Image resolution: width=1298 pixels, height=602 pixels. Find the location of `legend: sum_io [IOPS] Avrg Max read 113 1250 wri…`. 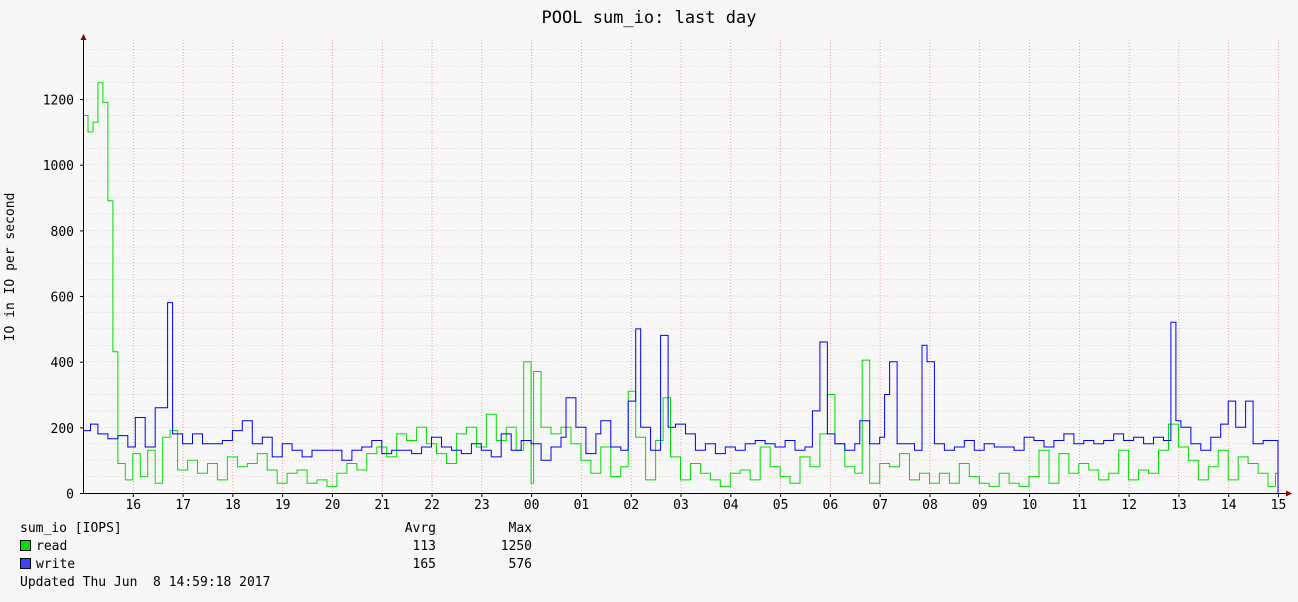

legend: sum_io [IOPS] Avrg Max read 113 1250 wri… is located at coordinates (320, 556).